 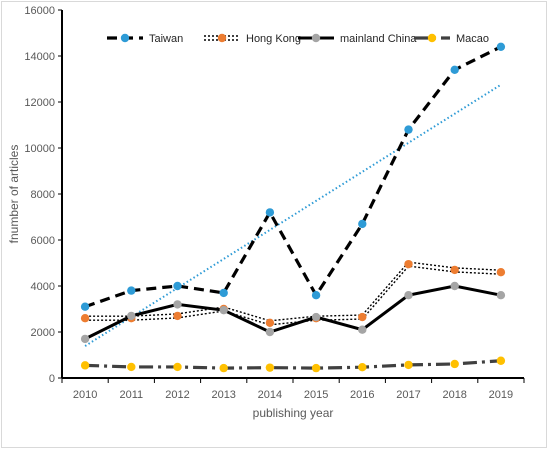 I want to click on x-tick-label: 2018, so click(x=454, y=395).